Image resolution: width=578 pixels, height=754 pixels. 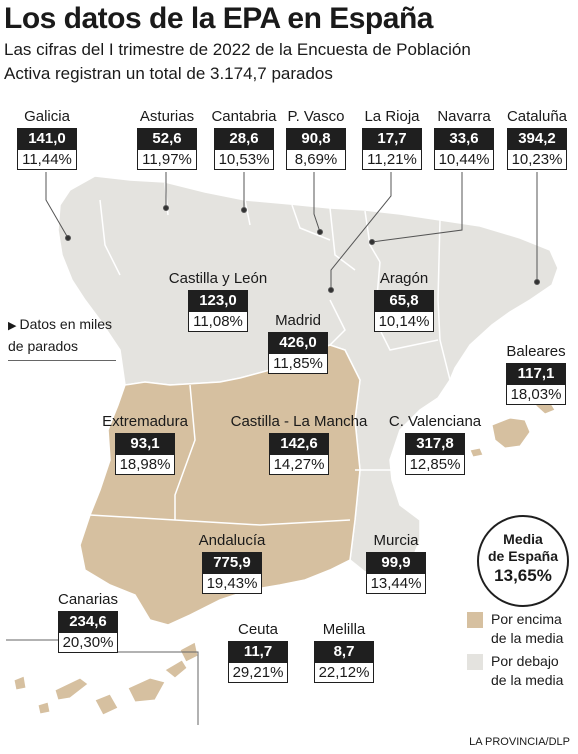 I want to click on region-value: 8,7, so click(x=344, y=651).